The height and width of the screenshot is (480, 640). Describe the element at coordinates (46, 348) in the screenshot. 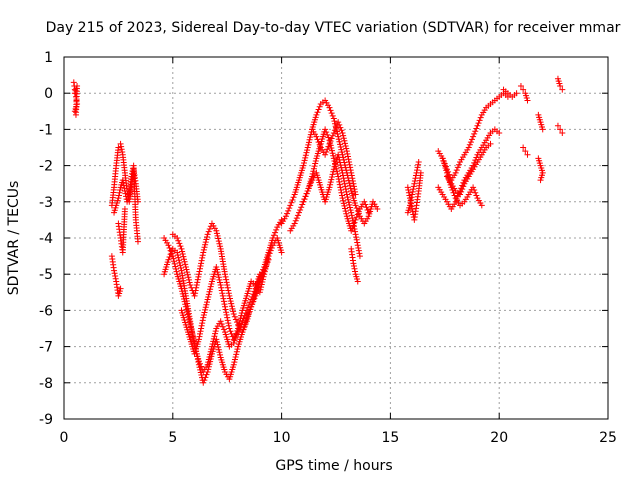

I see `y-tick-label: -7` at that location.